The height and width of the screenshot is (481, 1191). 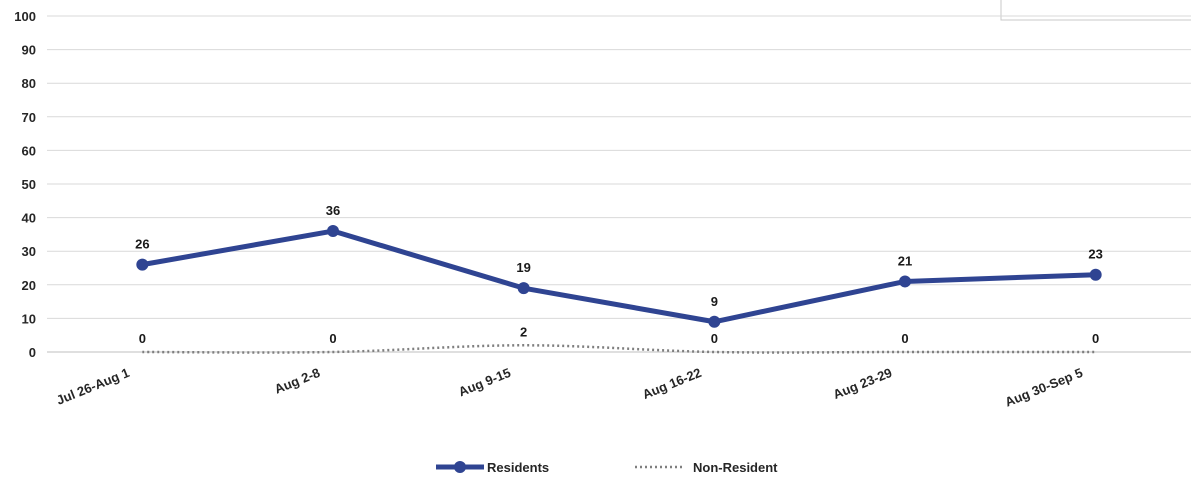 I want to click on y-tick-label: 70, so click(x=29, y=117).